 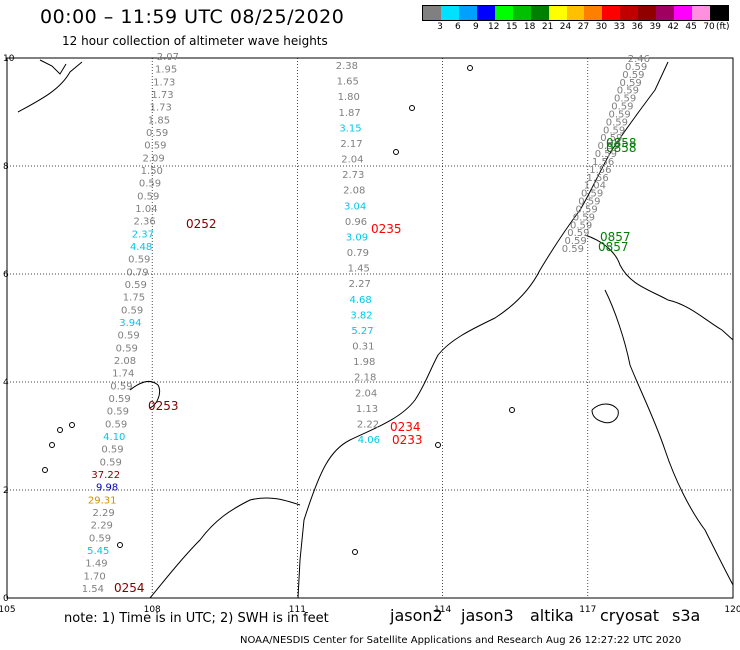 I want to click on track2-wave-height: 2.22, so click(x=368, y=424).